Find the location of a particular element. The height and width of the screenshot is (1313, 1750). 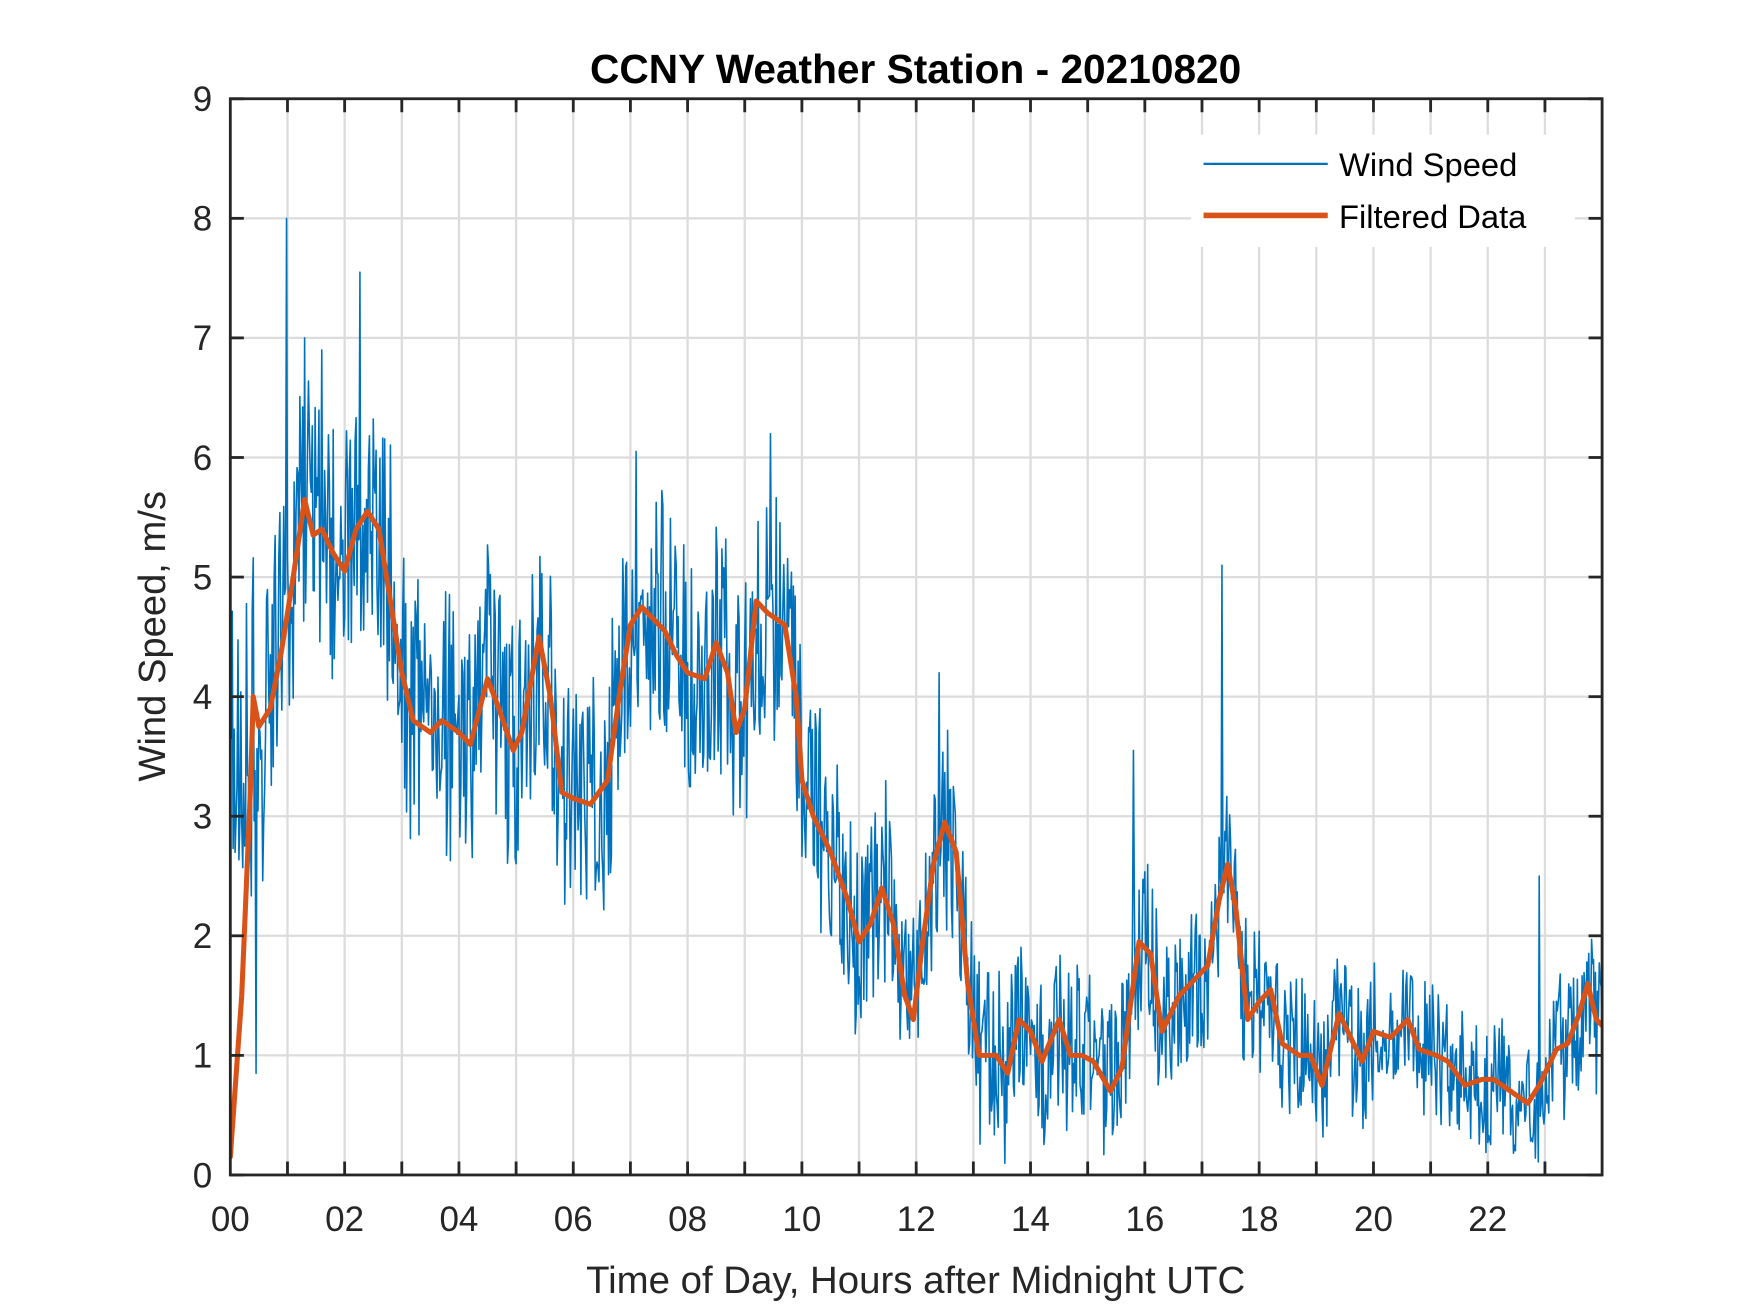

x-tick-label: 00 is located at coordinates (230, 1219).